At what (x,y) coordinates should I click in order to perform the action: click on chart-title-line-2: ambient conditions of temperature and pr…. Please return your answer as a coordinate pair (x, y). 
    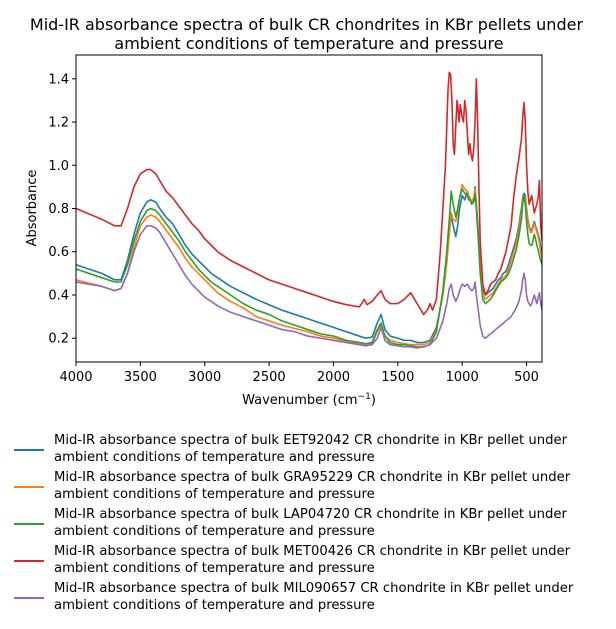
    Looking at the image, I should click on (308, 43).